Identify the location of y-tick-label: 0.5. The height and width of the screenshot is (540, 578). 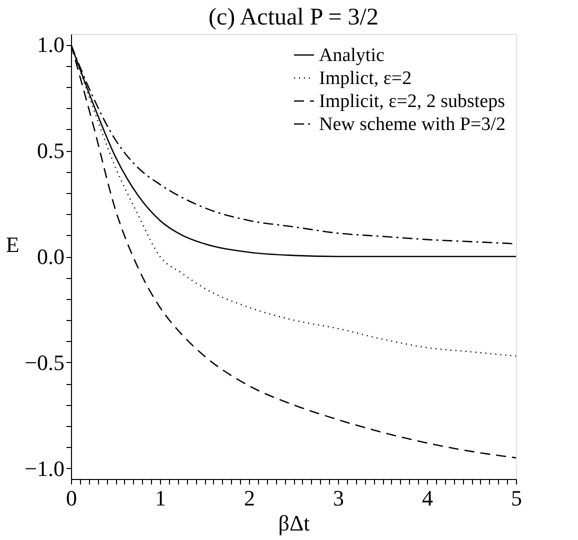
(50, 151).